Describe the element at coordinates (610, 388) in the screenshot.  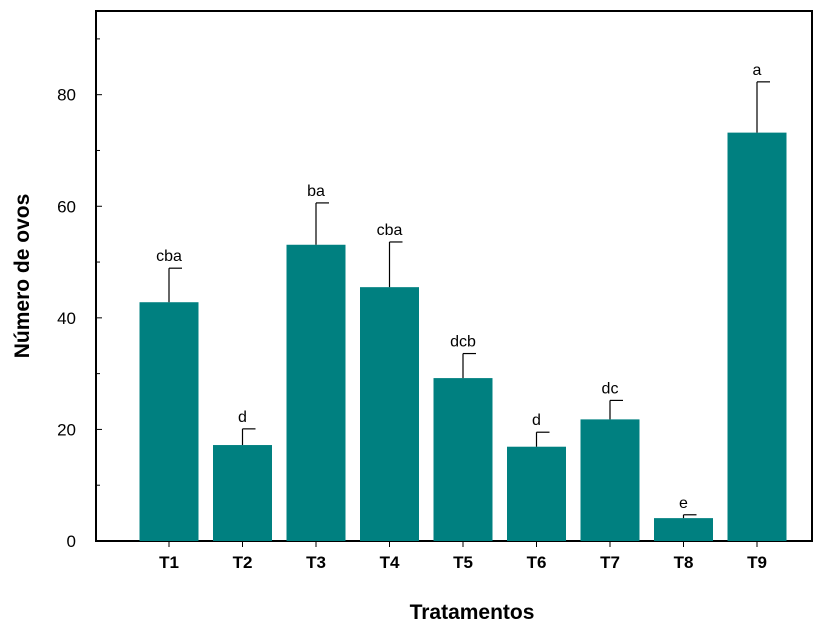
I see `significance-label: dc` at that location.